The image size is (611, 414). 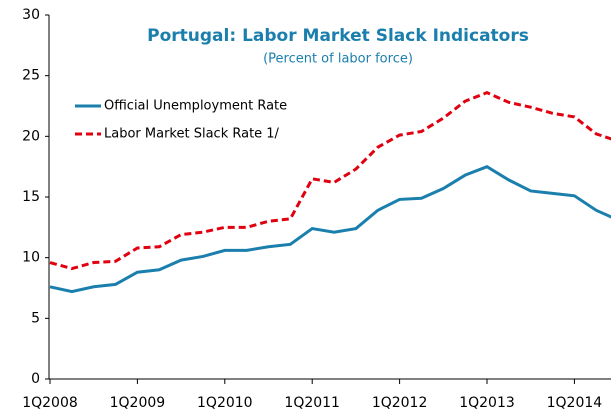 I want to click on y-tick-label: 30, so click(x=31, y=15).